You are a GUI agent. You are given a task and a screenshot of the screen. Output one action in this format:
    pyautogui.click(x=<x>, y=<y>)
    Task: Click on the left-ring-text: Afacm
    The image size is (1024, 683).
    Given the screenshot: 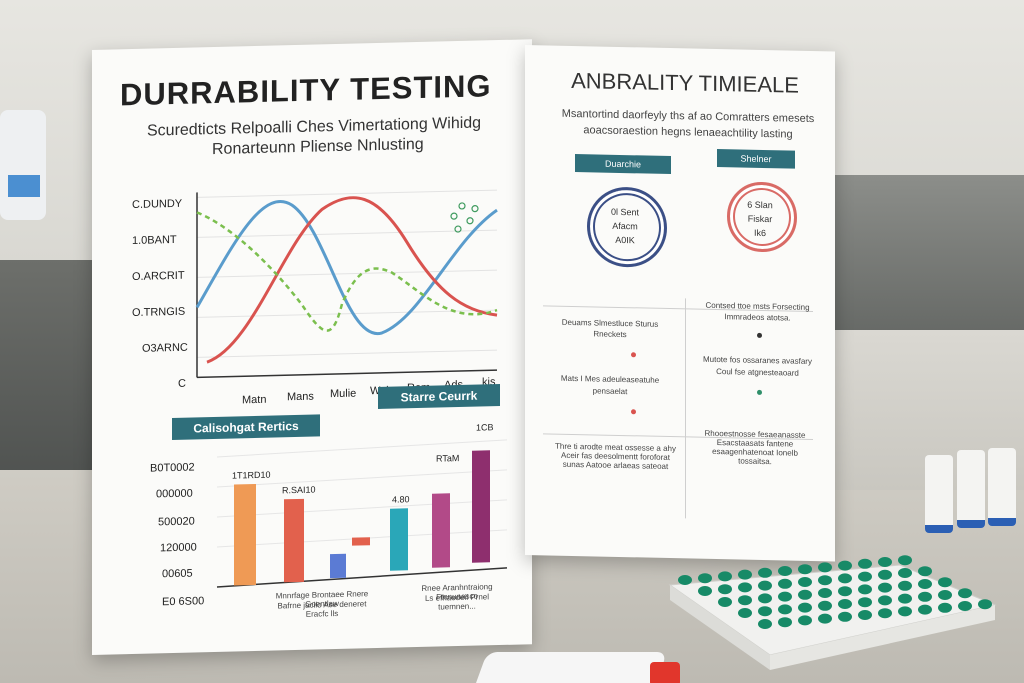 What is the action you would take?
    pyautogui.click(x=625, y=226)
    